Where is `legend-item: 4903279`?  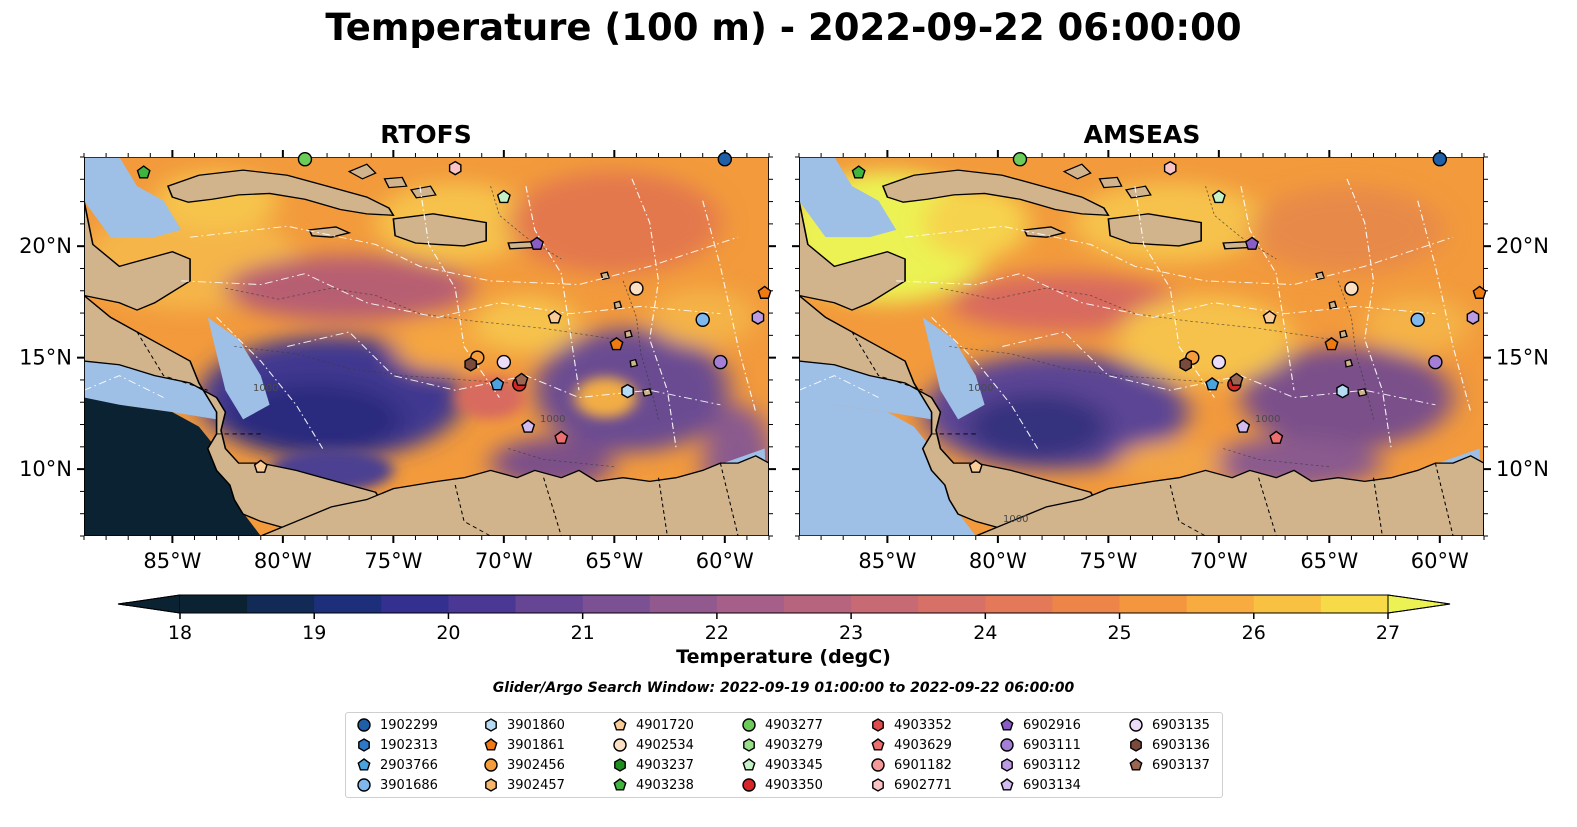
legend-item: 4903279 is located at coordinates (782, 745).